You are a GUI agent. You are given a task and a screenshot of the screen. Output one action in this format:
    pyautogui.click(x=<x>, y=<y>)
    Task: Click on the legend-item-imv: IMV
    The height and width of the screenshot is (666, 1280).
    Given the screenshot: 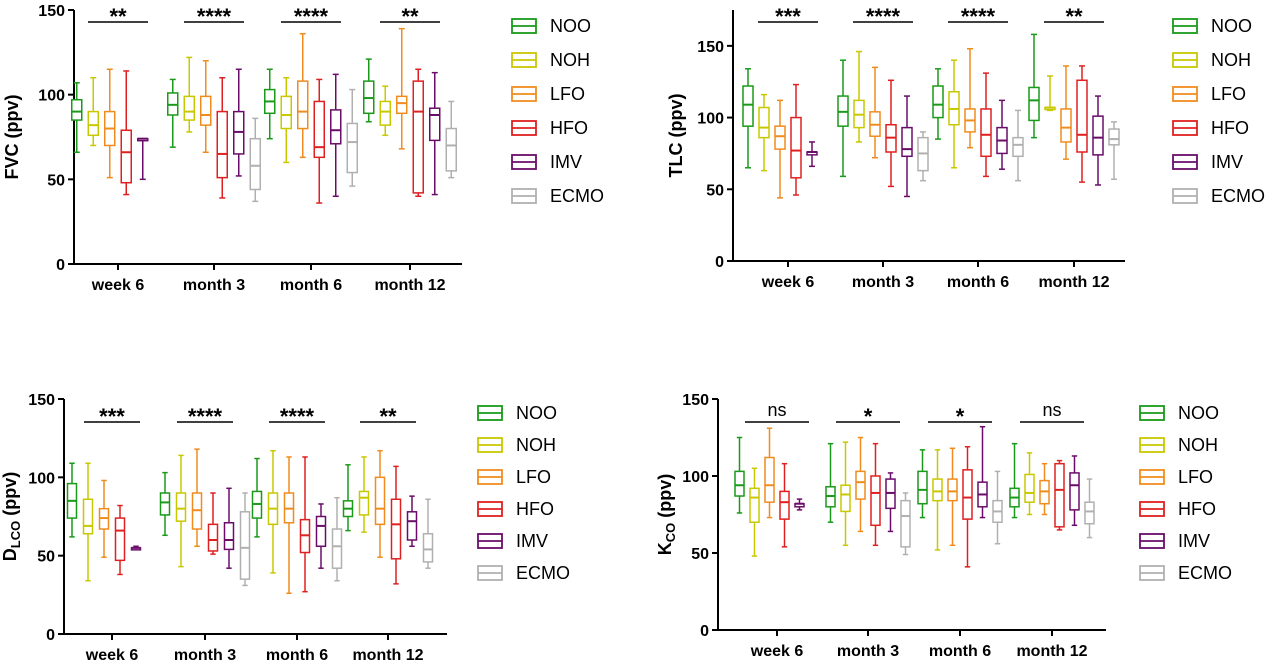 What is the action you would take?
    pyautogui.click(x=546, y=162)
    